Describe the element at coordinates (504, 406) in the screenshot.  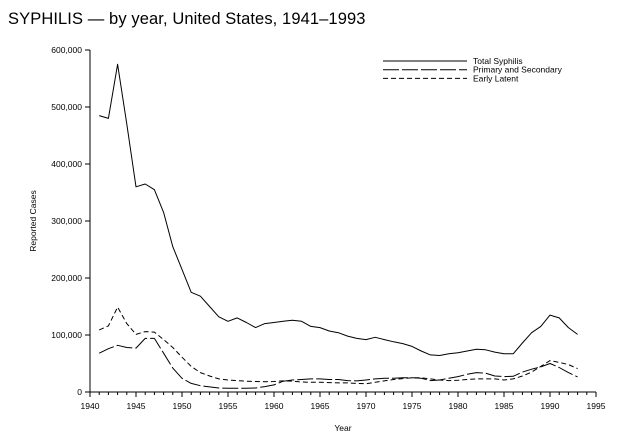
I see `x-tick-label: 1985` at that location.